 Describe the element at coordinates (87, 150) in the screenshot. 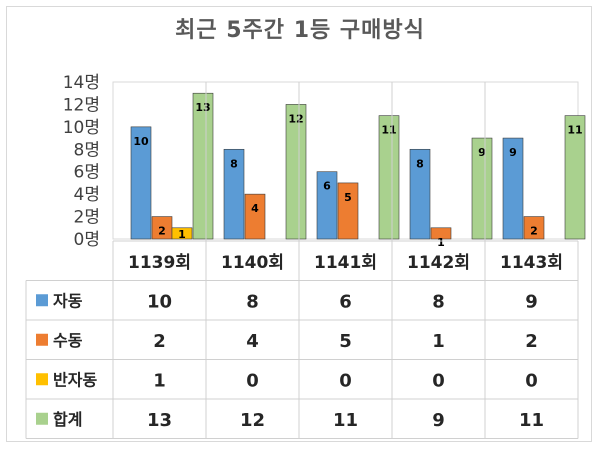

I see `y-tick-label: 8명` at that location.